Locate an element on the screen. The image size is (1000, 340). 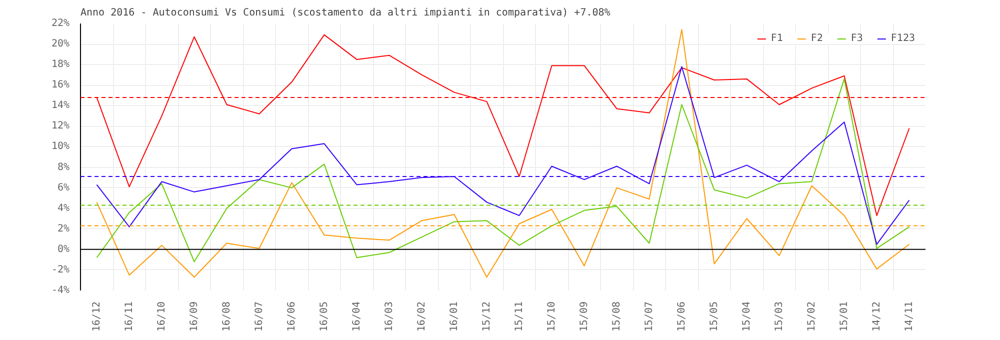
x-tick-label: 15/07 is located at coordinates (649, 316).